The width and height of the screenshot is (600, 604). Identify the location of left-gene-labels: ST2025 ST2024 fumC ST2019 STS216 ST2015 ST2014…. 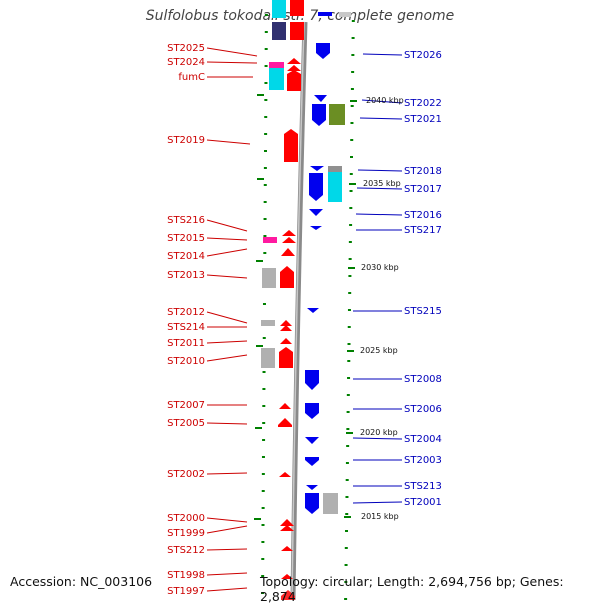
(212, 320).